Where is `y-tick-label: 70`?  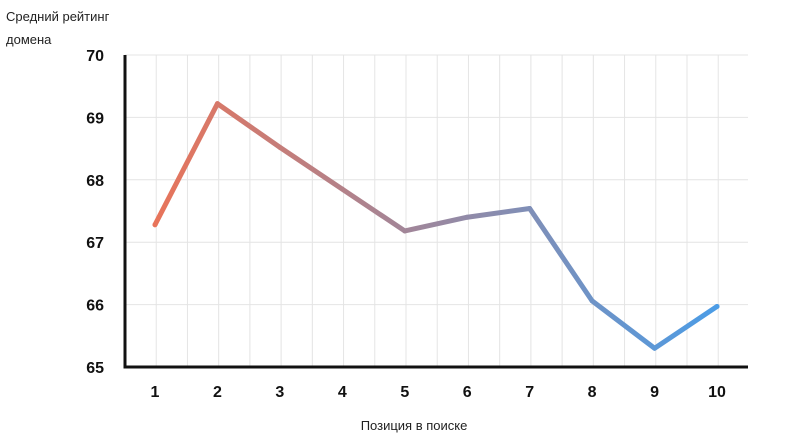
y-tick-label: 70 is located at coordinates (95, 56).